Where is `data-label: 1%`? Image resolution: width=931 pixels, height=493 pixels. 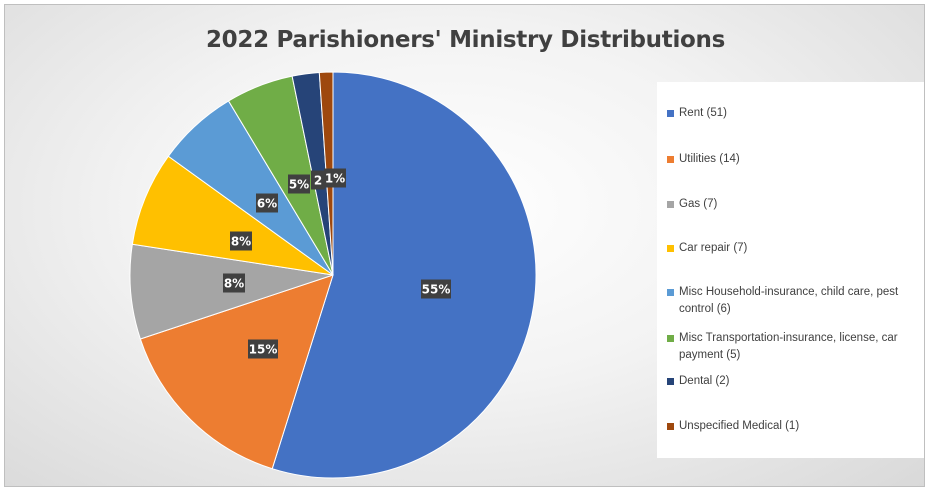 data-label: 1% is located at coordinates (335, 178).